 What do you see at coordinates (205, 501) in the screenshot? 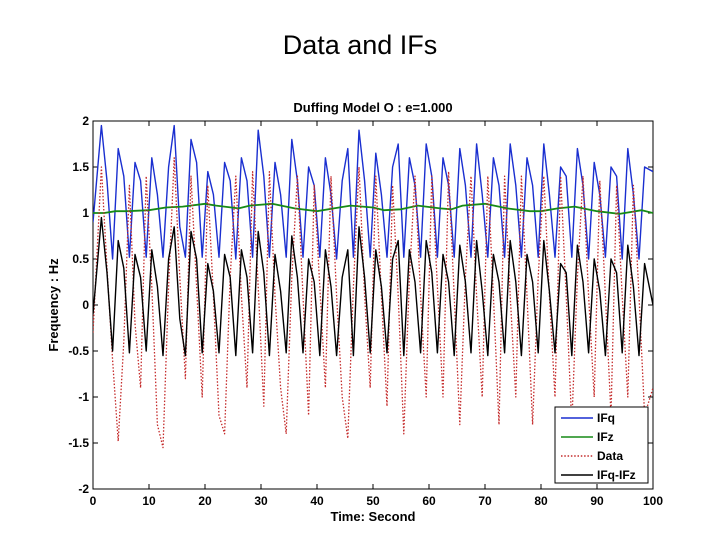
I see `x-tick-label: 20` at bounding box center [205, 501].